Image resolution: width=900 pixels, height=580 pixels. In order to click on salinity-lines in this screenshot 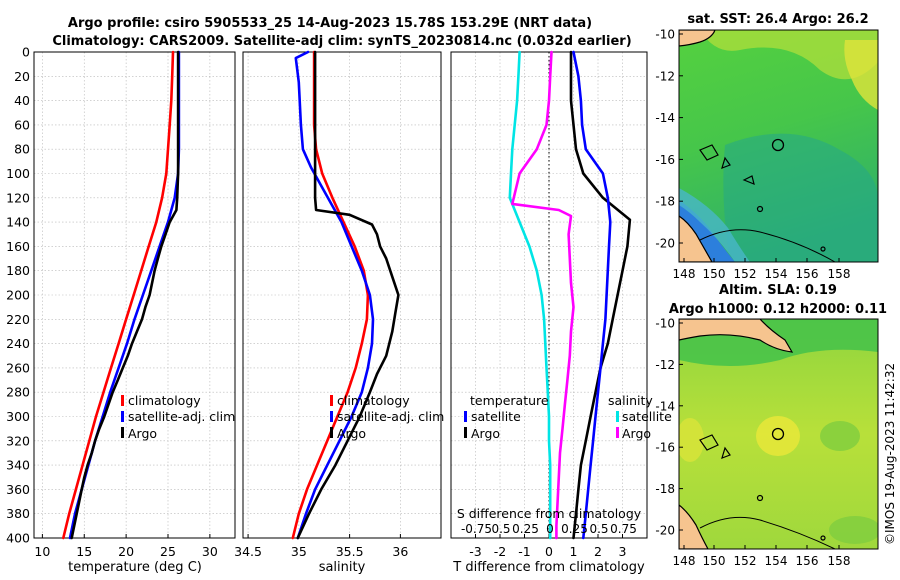, I will do `click(345, 295)`.